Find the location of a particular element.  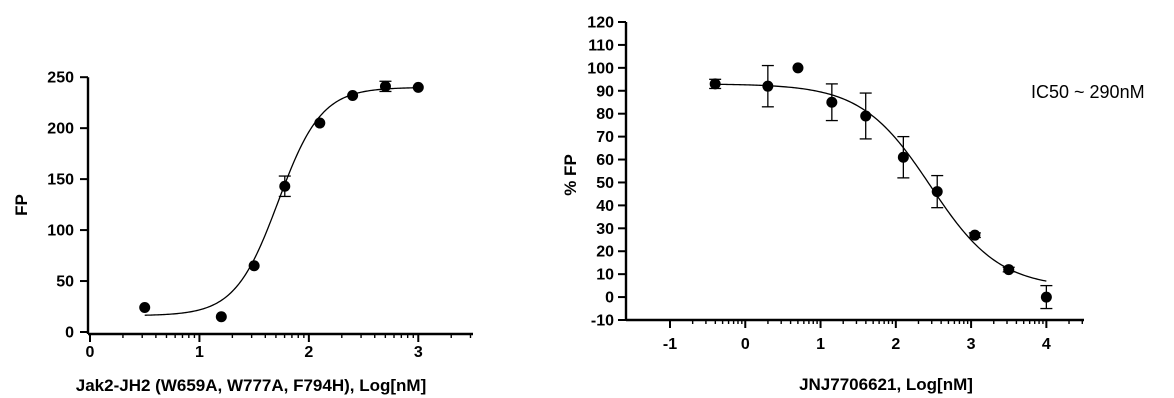

chart-2-y-axis-title: % FP is located at coordinates (570, 175).